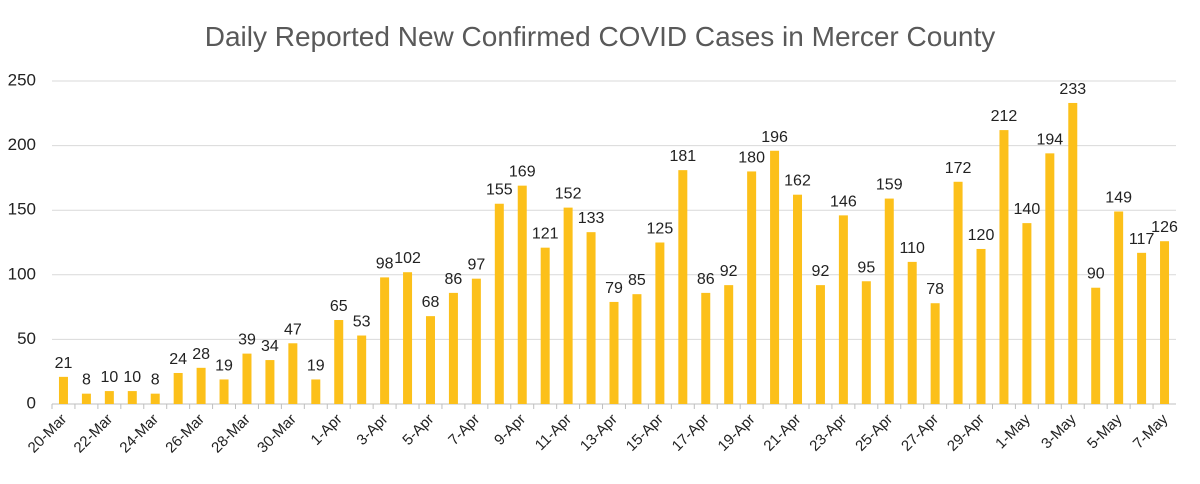 Image resolution: width=1200 pixels, height=484 pixels. What do you see at coordinates (1004, 116) in the screenshot?
I see `value-label: 212` at bounding box center [1004, 116].